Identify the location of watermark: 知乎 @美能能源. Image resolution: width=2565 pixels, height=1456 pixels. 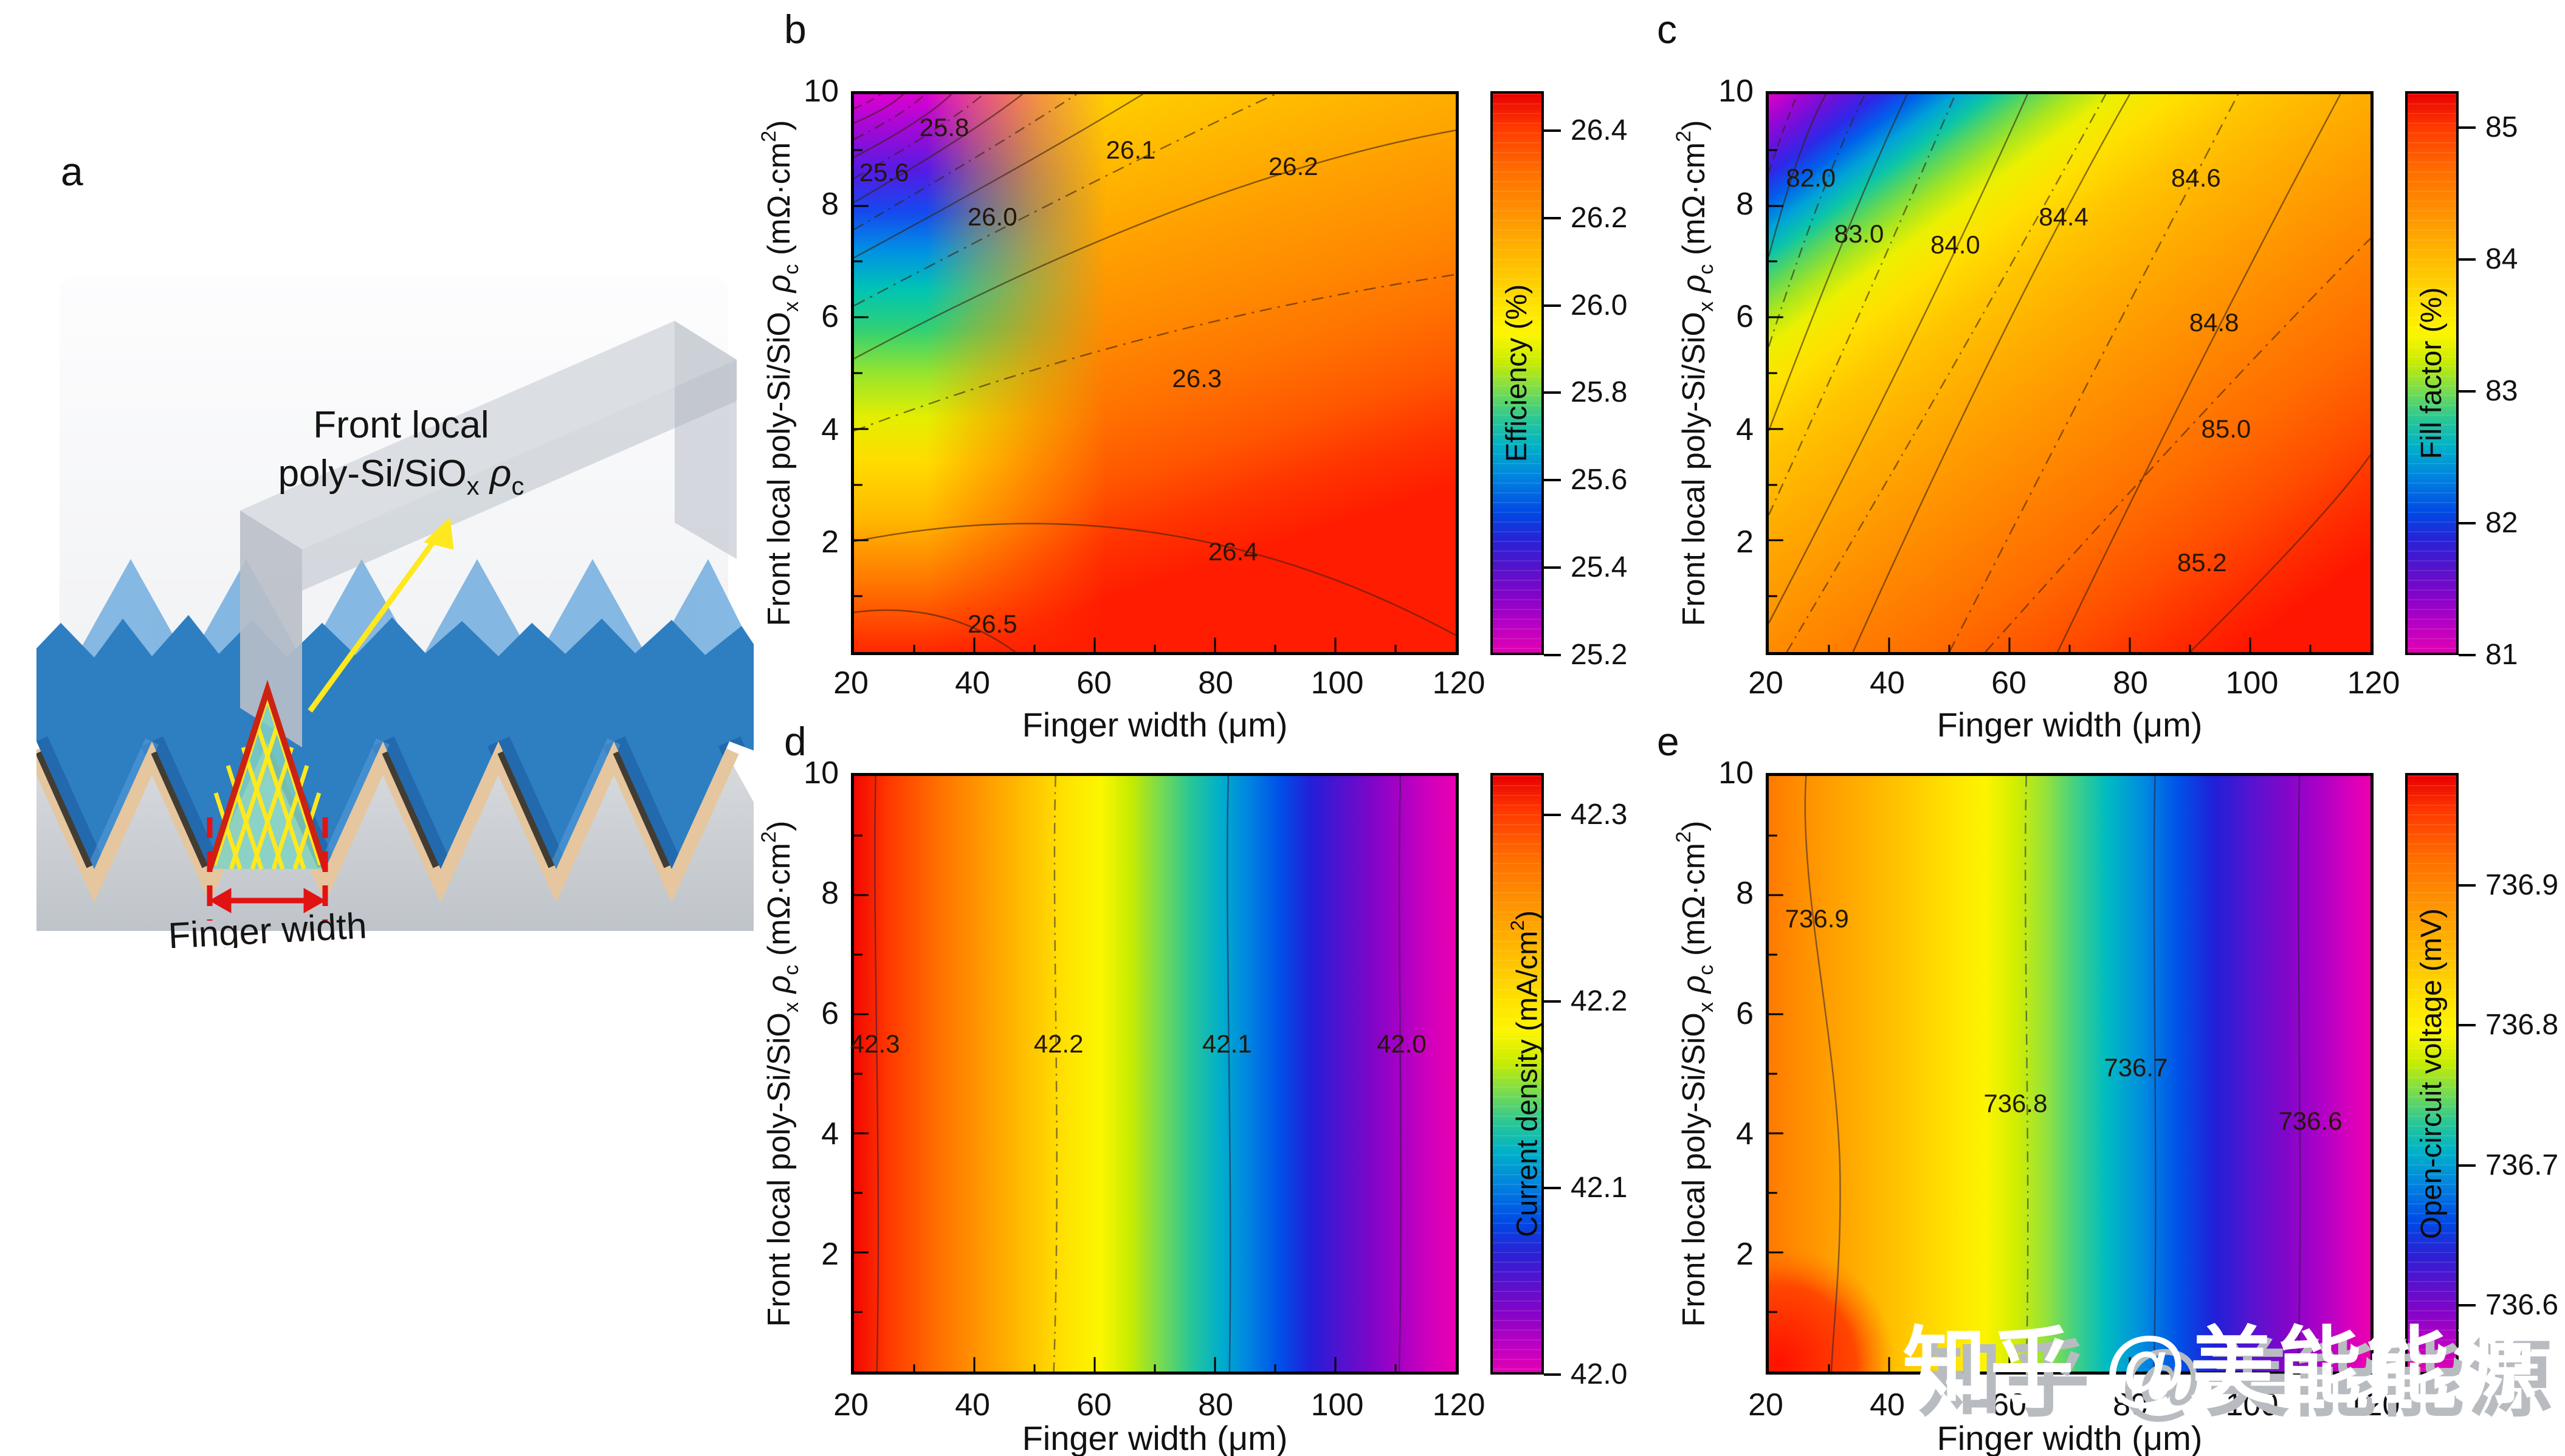
(2221, 1366).